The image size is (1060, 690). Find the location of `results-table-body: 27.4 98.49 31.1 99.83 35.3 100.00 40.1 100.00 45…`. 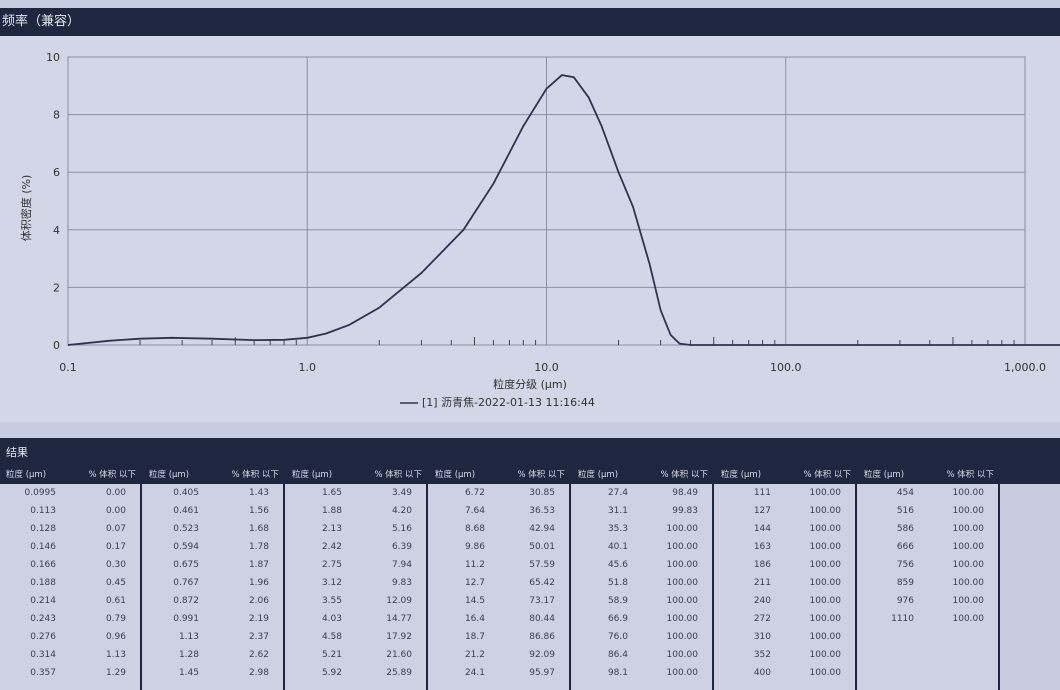

results-table-body: 27.4 98.49 31.1 99.83 35.3 100.00 40.1 100.00 45… is located at coordinates (643, 587).